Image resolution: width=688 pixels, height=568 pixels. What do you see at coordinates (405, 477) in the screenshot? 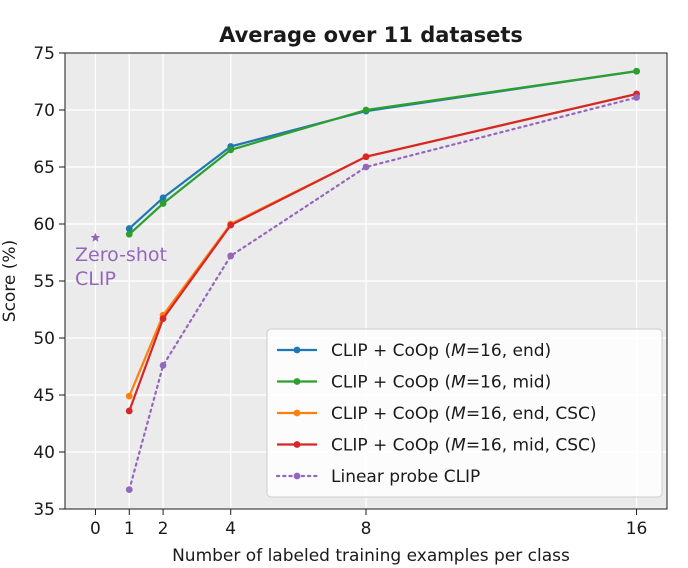
I see `legend-entry: Linear probe CLIP` at bounding box center [405, 477].